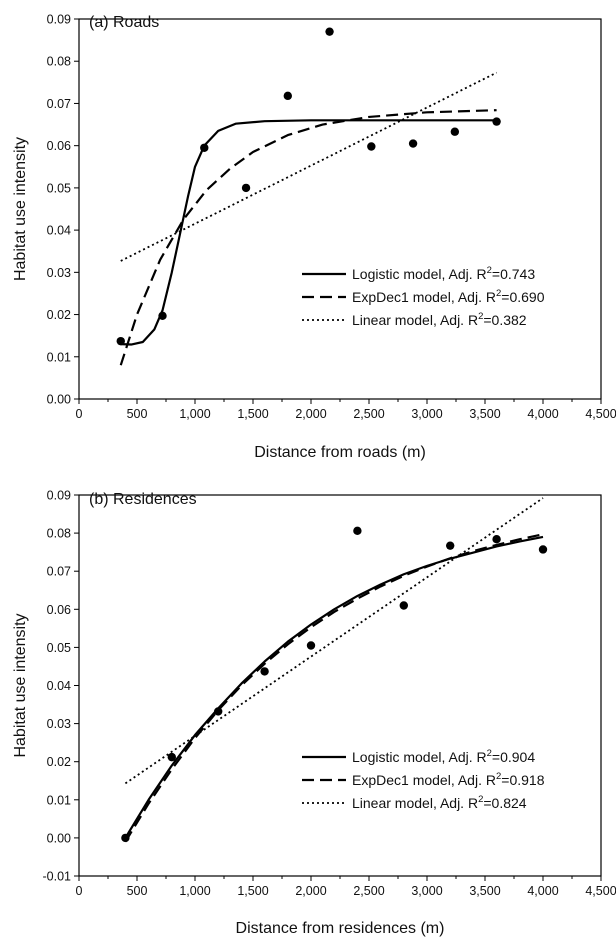 This screenshot has height=941, width=616. Describe the element at coordinates (443, 273) in the screenshot. I see `legend-label: Logistic model, Adj. R2=0.743` at that location.